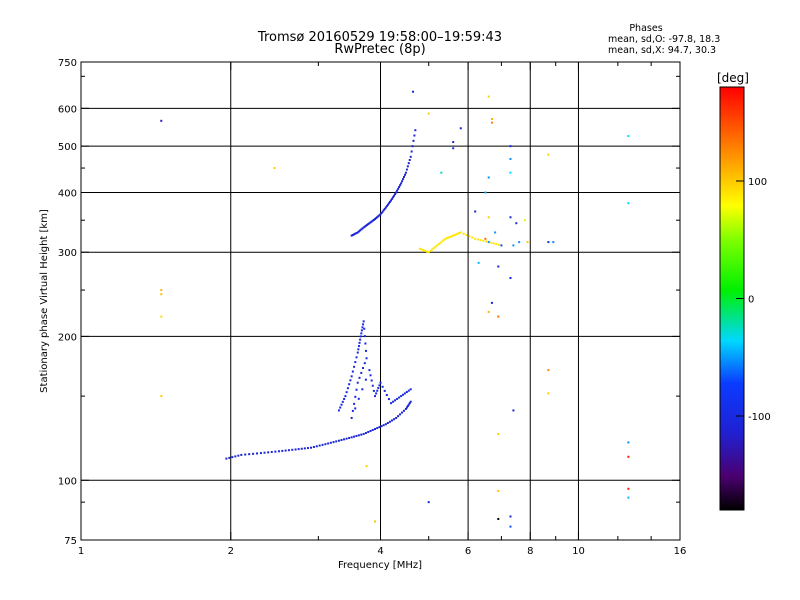 This screenshot has height=600, width=800. I want to click on x-tick-label: 6, so click(468, 551).